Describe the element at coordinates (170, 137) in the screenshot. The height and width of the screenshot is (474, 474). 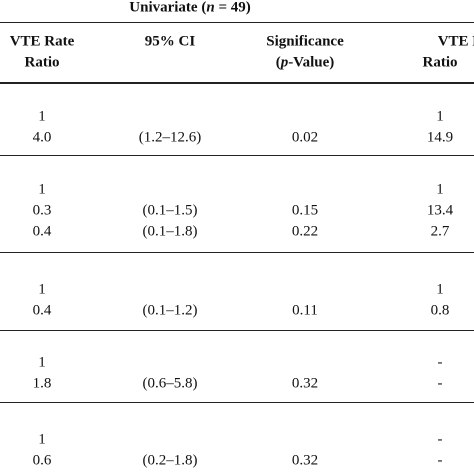
I see `table-cell: (1.2–12.6)` at that location.